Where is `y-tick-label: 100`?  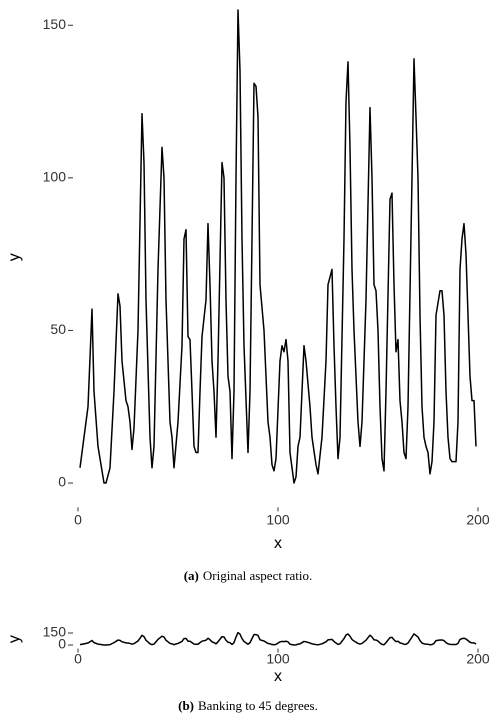
y-tick-label: 100 is located at coordinates (55, 177).